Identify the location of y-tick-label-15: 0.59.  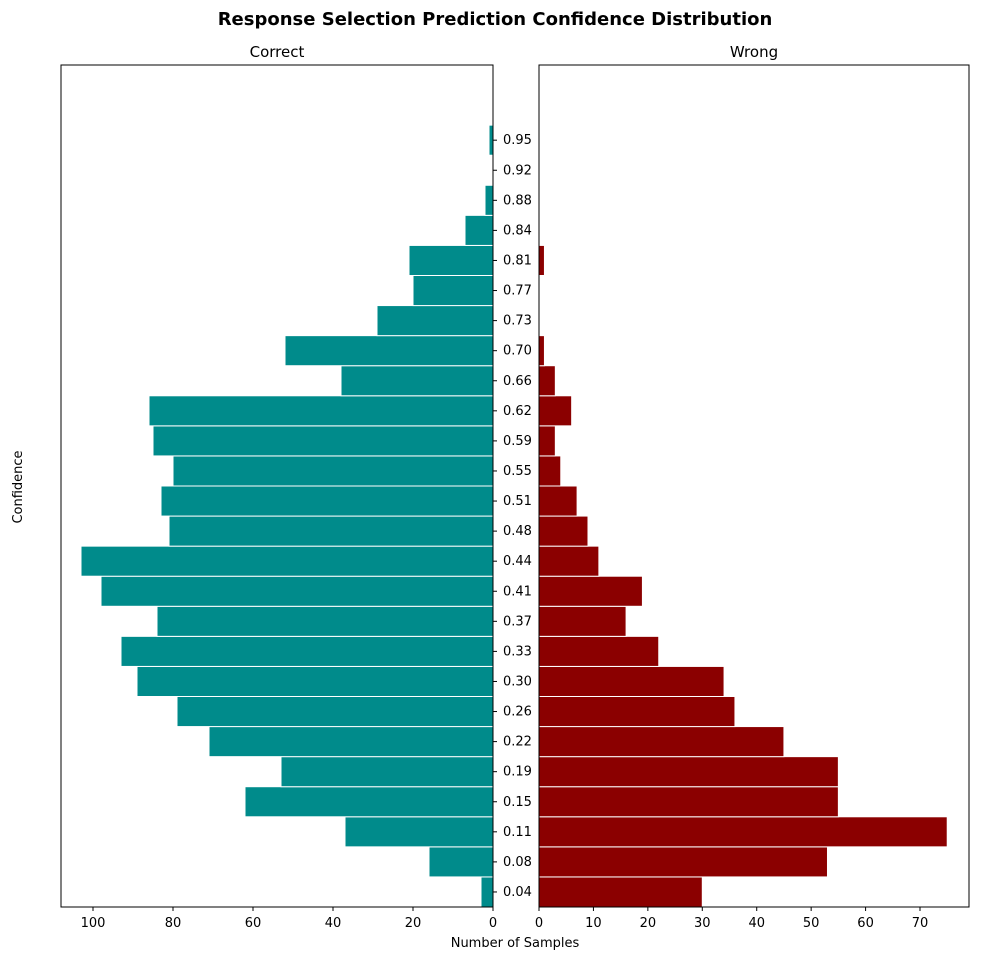
(517, 441).